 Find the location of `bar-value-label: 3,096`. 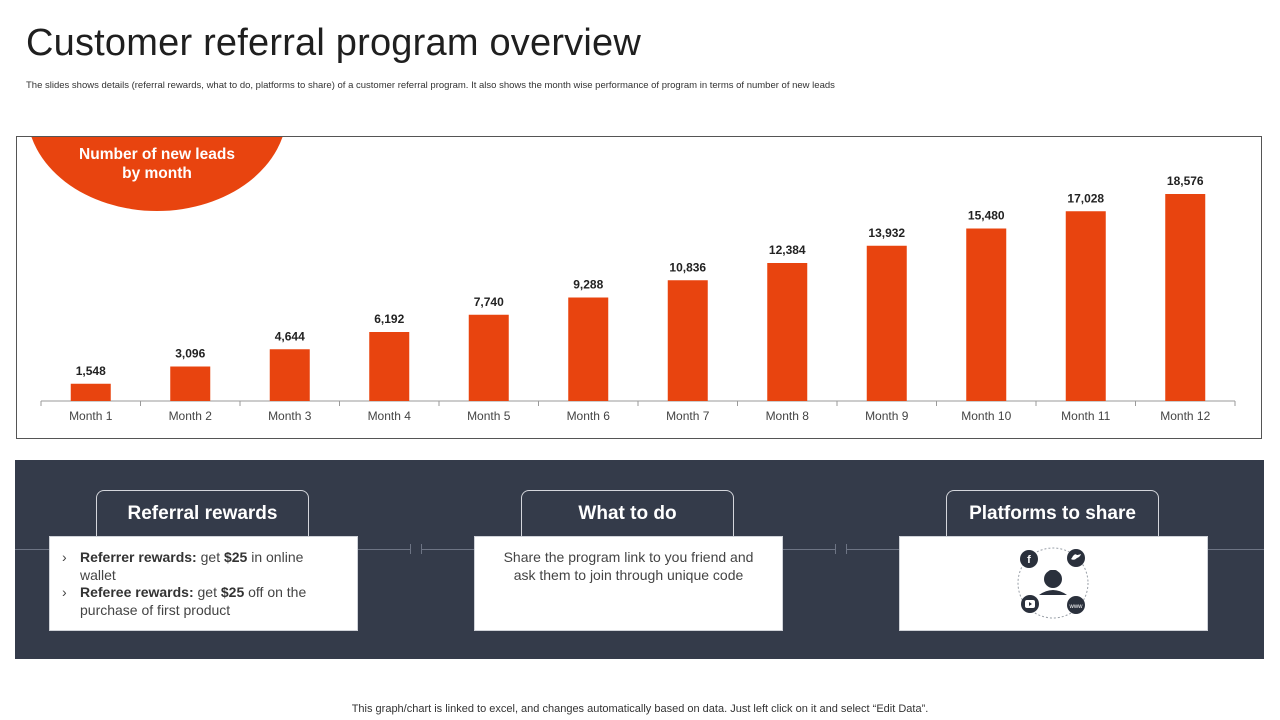

bar-value-label: 3,096 is located at coordinates (190, 354).